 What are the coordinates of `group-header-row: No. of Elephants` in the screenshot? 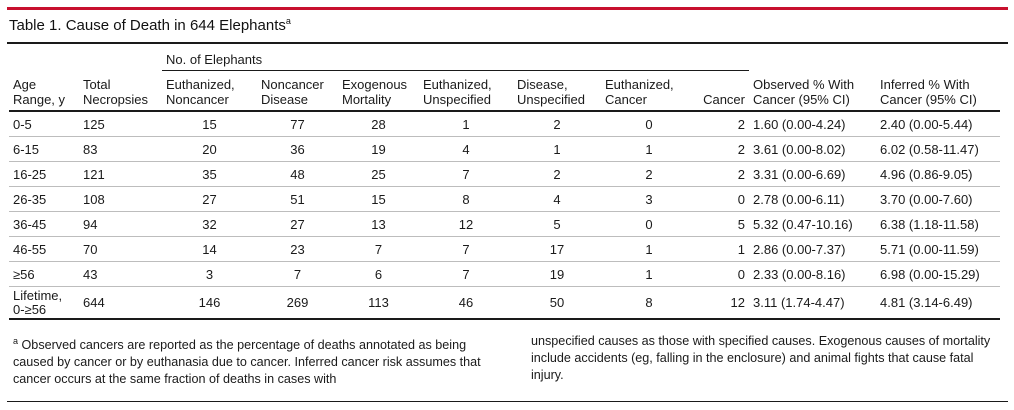 It's located at (504, 59).